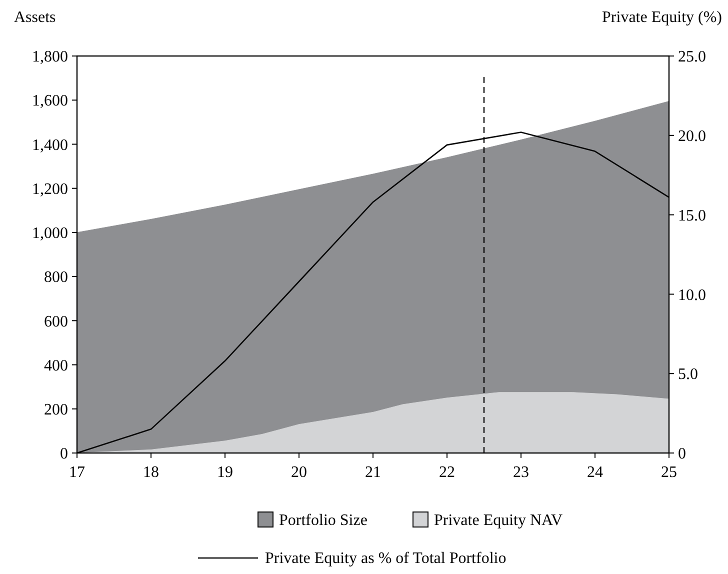 The height and width of the screenshot is (574, 728). Describe the element at coordinates (50, 101) in the screenshot. I see `y-tick-label: 1,600` at that location.